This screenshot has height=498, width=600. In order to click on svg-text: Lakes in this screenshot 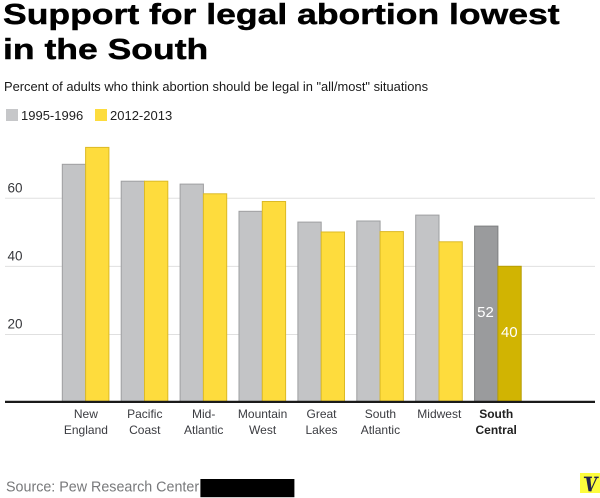, I will do `click(321, 430)`.